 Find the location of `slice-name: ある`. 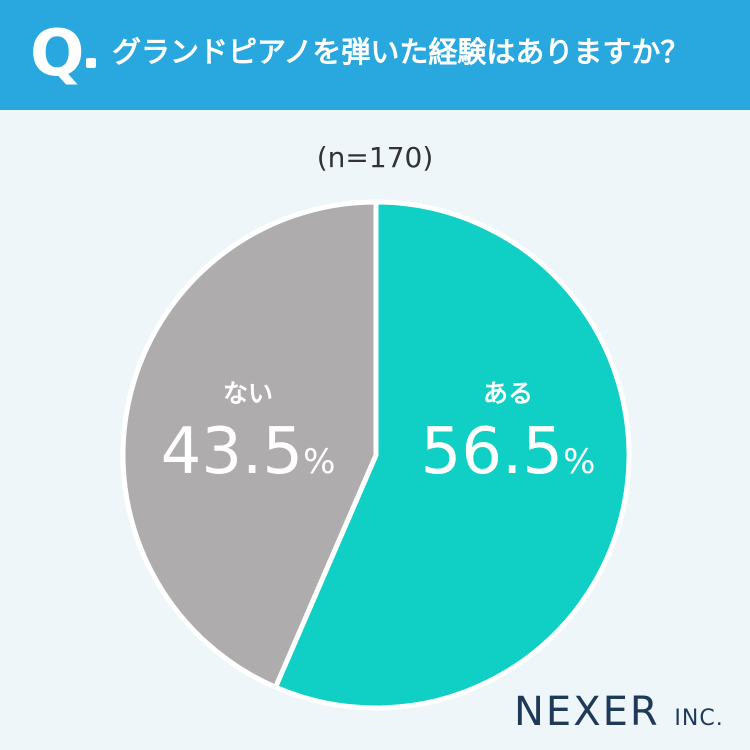

slice-name: ある is located at coordinates (507, 393).